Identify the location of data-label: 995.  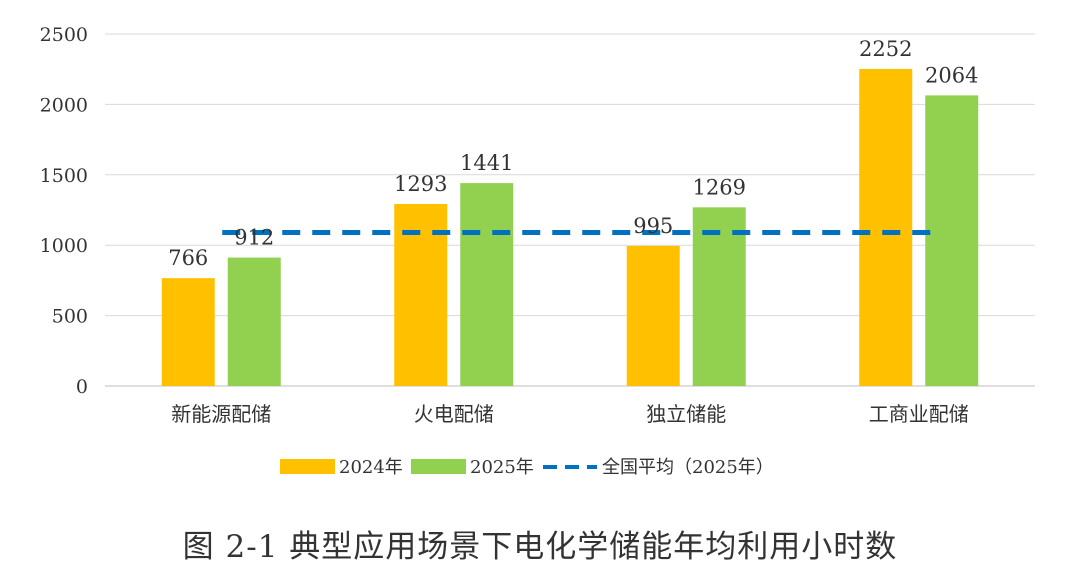
(653, 226).